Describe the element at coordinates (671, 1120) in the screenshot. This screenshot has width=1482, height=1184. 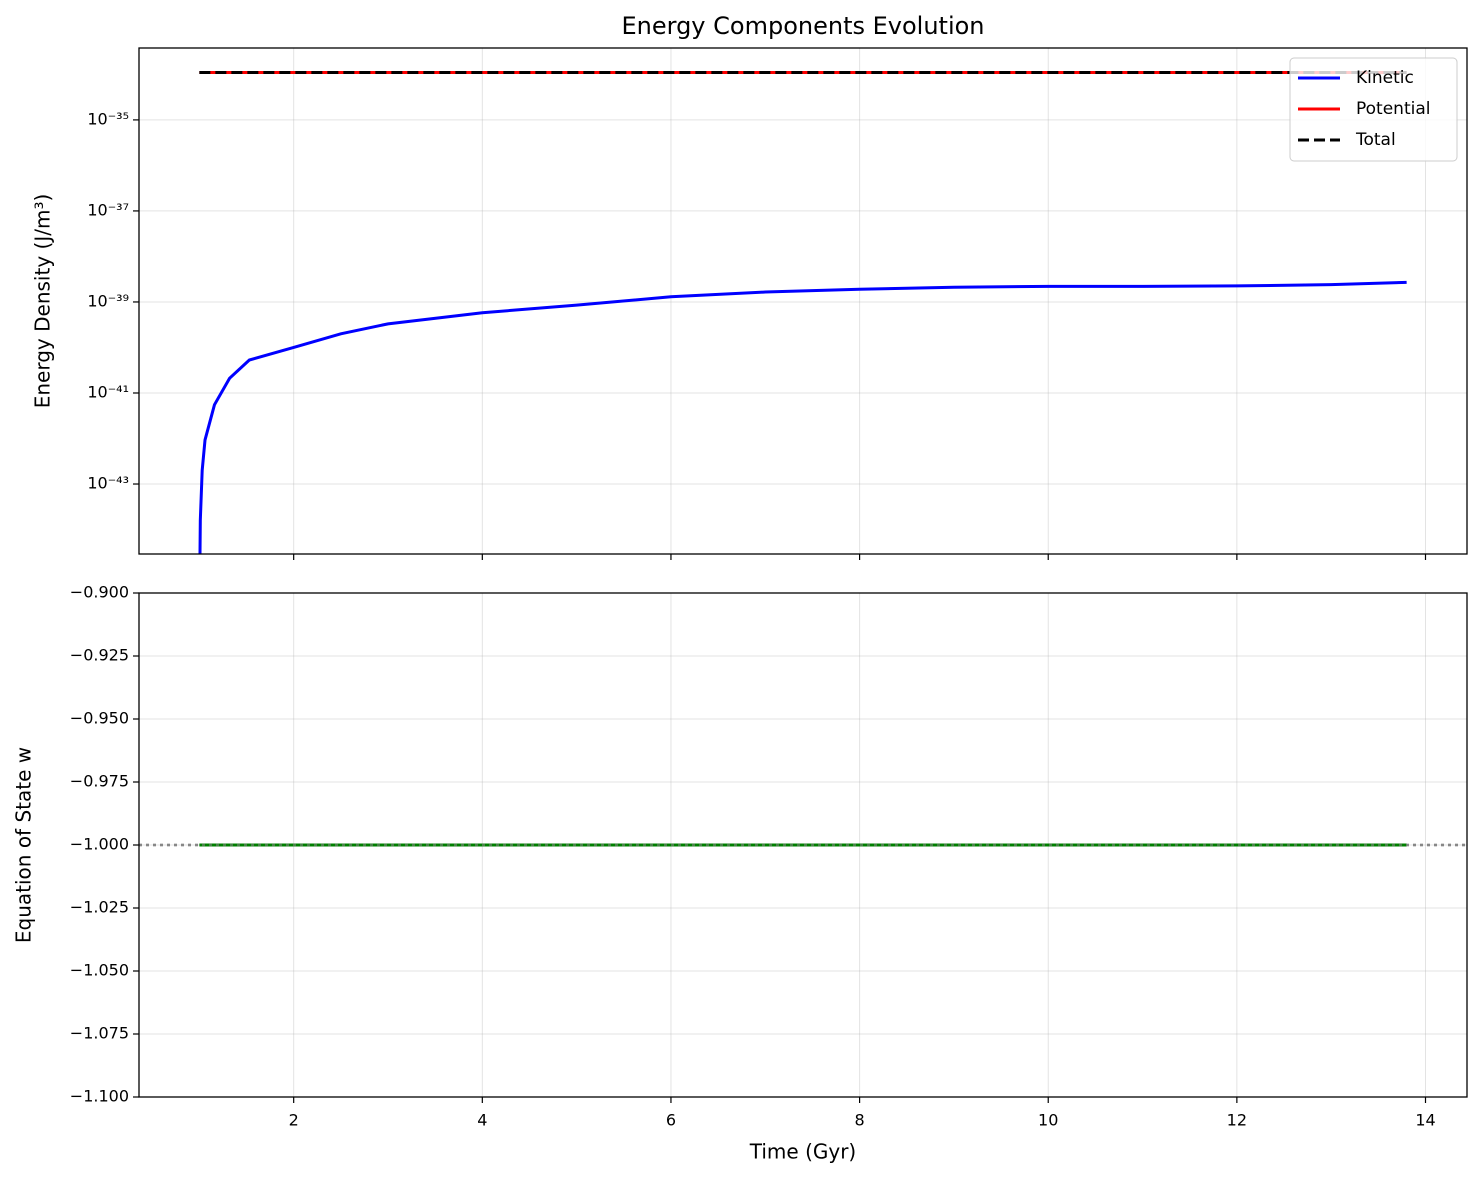
I see `x-tick-label: 6` at that location.